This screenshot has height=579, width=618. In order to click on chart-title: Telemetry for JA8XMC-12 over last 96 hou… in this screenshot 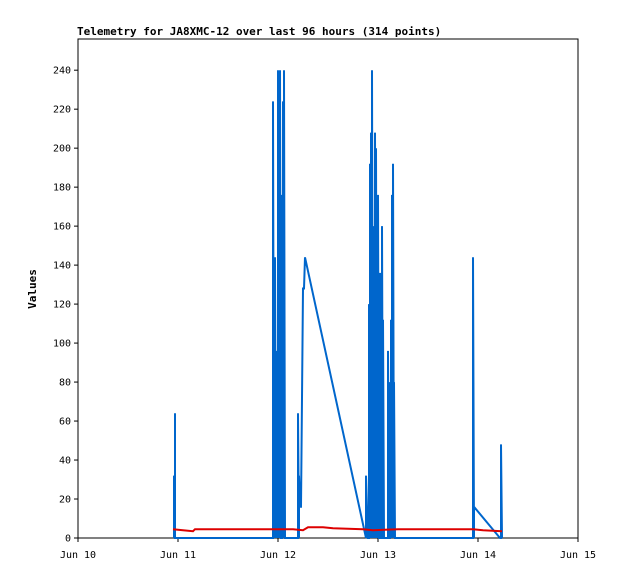, I will do `click(259, 31)`.